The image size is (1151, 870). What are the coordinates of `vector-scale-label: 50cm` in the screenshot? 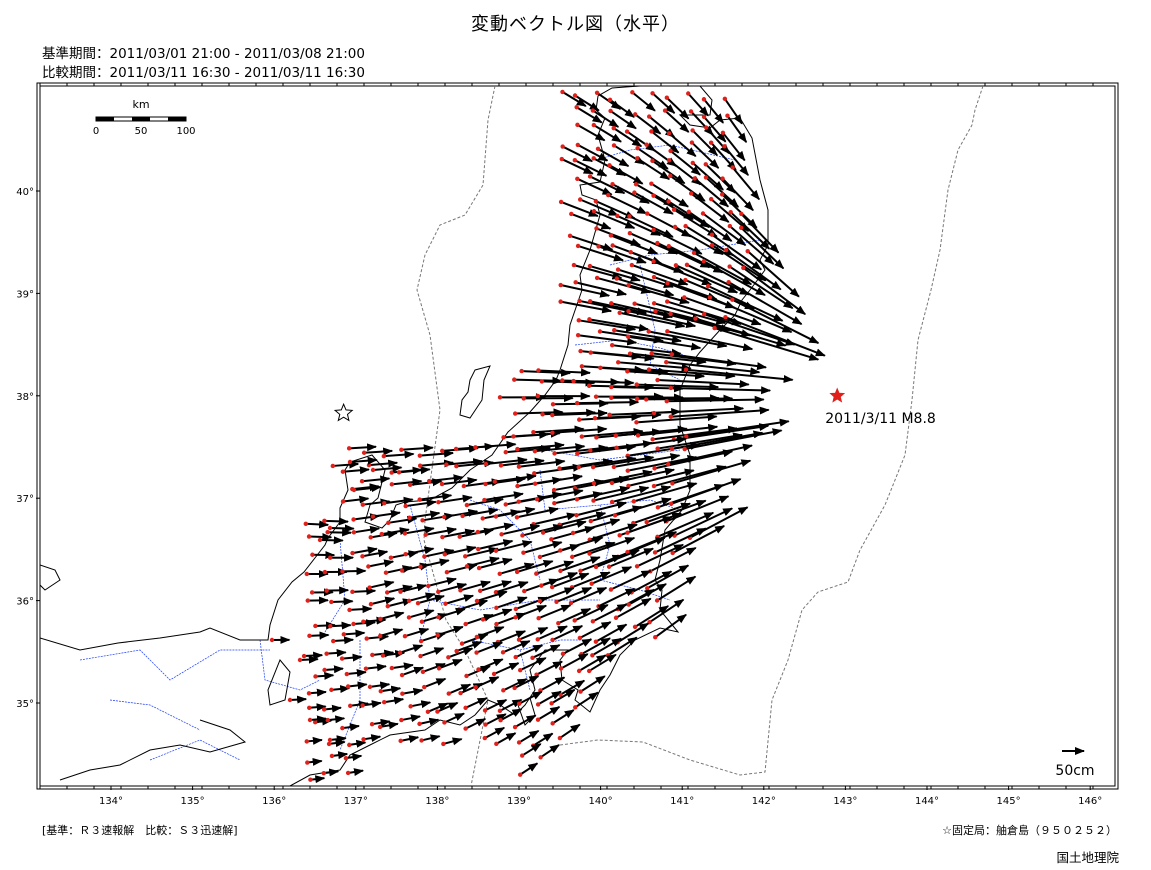 It's located at (1074, 771).